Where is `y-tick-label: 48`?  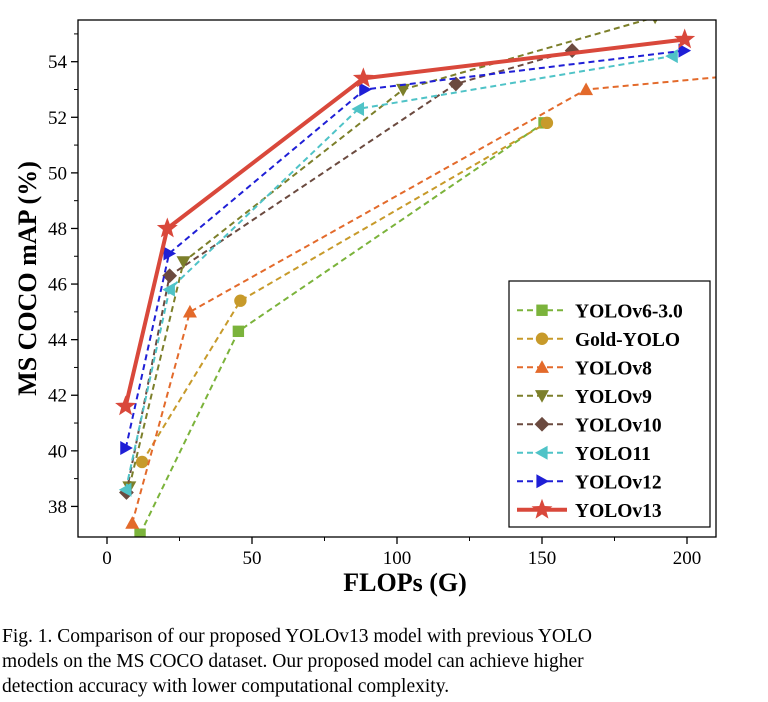 y-tick-label: 48 is located at coordinates (57, 229).